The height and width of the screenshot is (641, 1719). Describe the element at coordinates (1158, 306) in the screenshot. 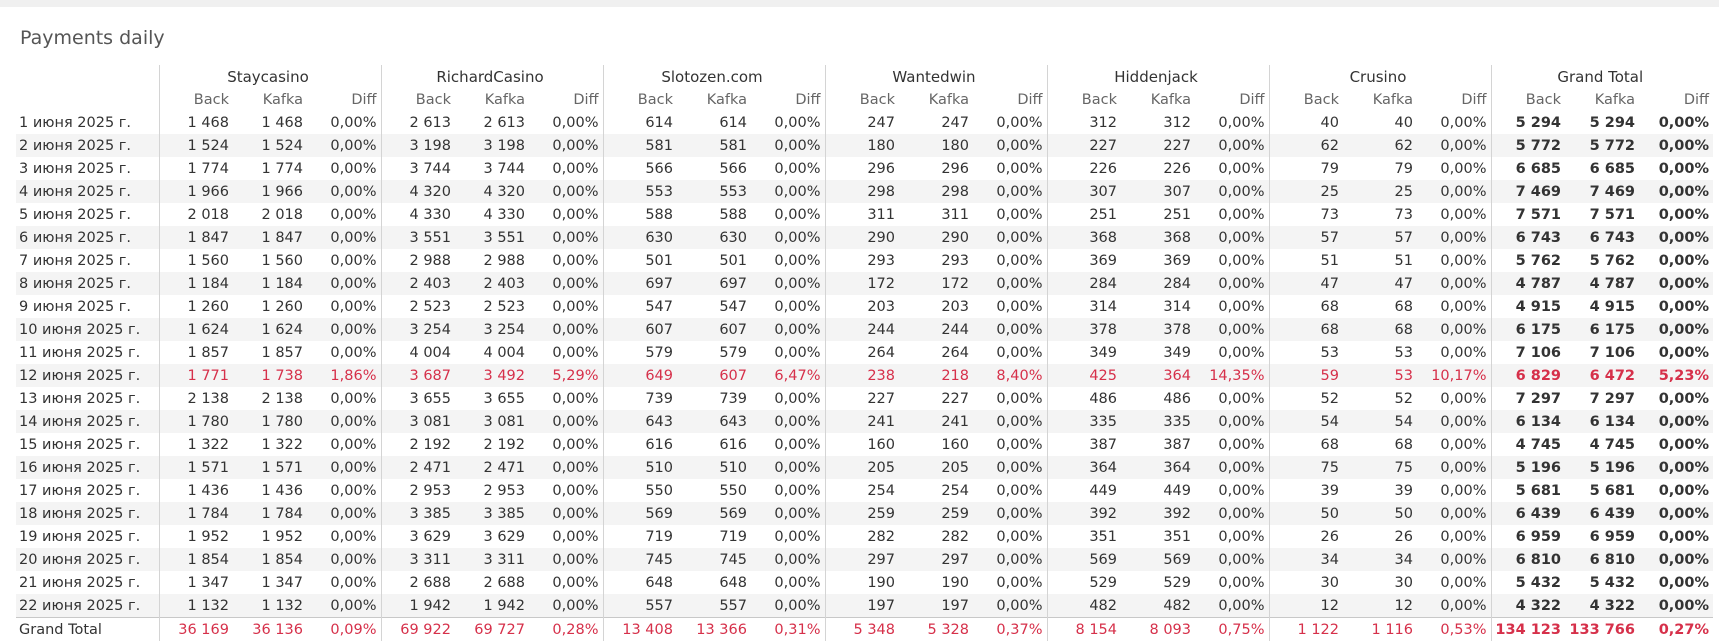

I see `cell: 314` at that location.